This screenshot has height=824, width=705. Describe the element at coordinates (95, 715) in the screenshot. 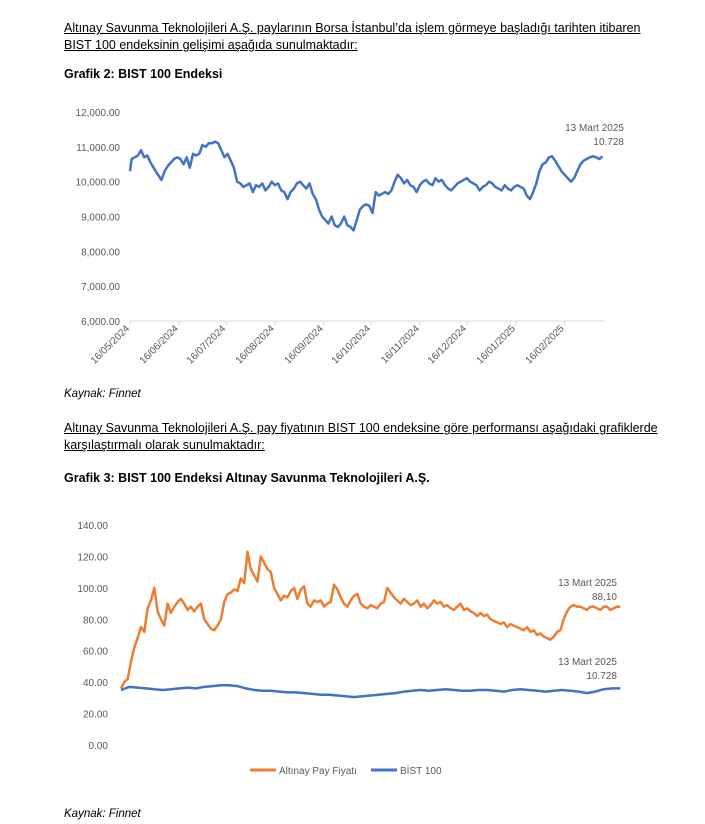

I see `y-tick-label: 20.00` at that location.